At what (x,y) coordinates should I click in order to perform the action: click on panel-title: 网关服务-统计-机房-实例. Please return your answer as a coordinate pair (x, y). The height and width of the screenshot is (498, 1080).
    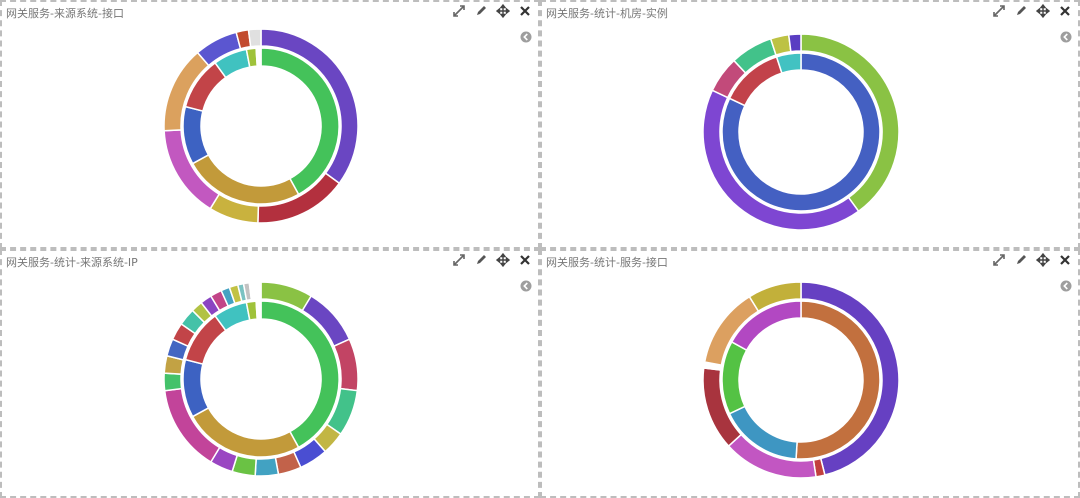
    Looking at the image, I should click on (607, 13).